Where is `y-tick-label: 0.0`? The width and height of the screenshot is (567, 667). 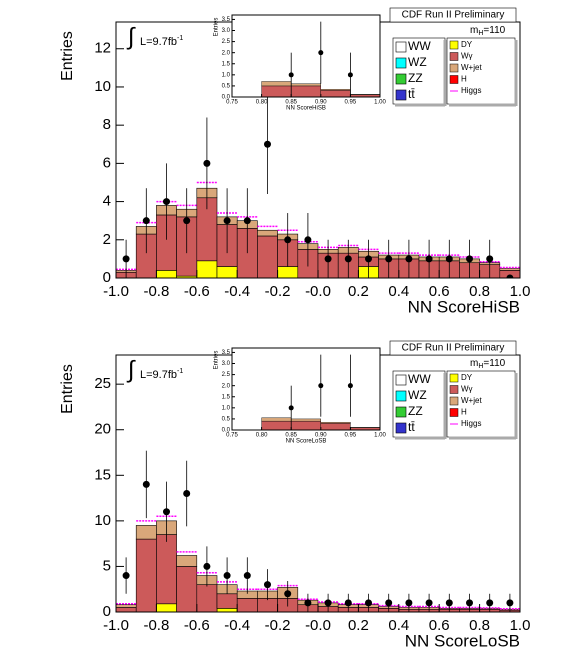
y-tick-label: 0.0 is located at coordinates (226, 98).